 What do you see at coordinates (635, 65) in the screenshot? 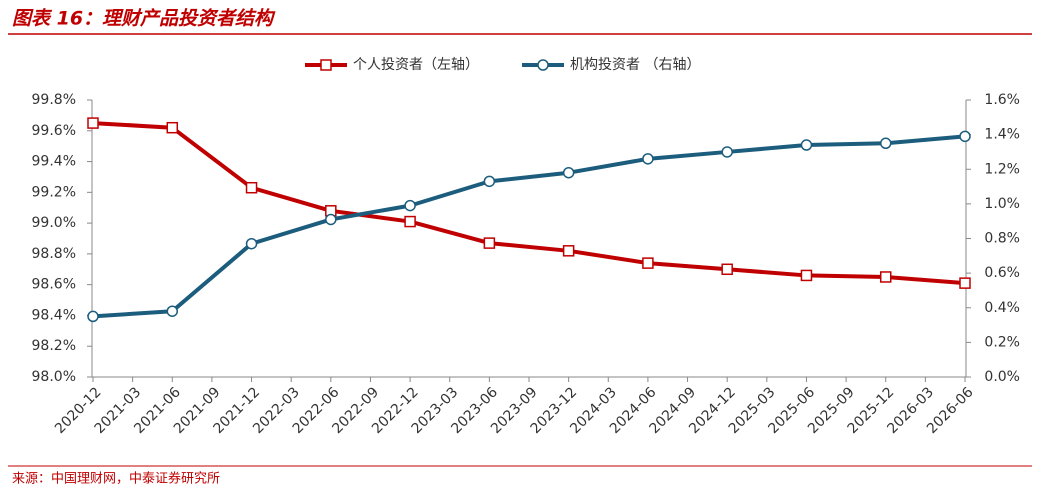
I see `legend-label: 机构投资者 （右轴）` at bounding box center [635, 65].